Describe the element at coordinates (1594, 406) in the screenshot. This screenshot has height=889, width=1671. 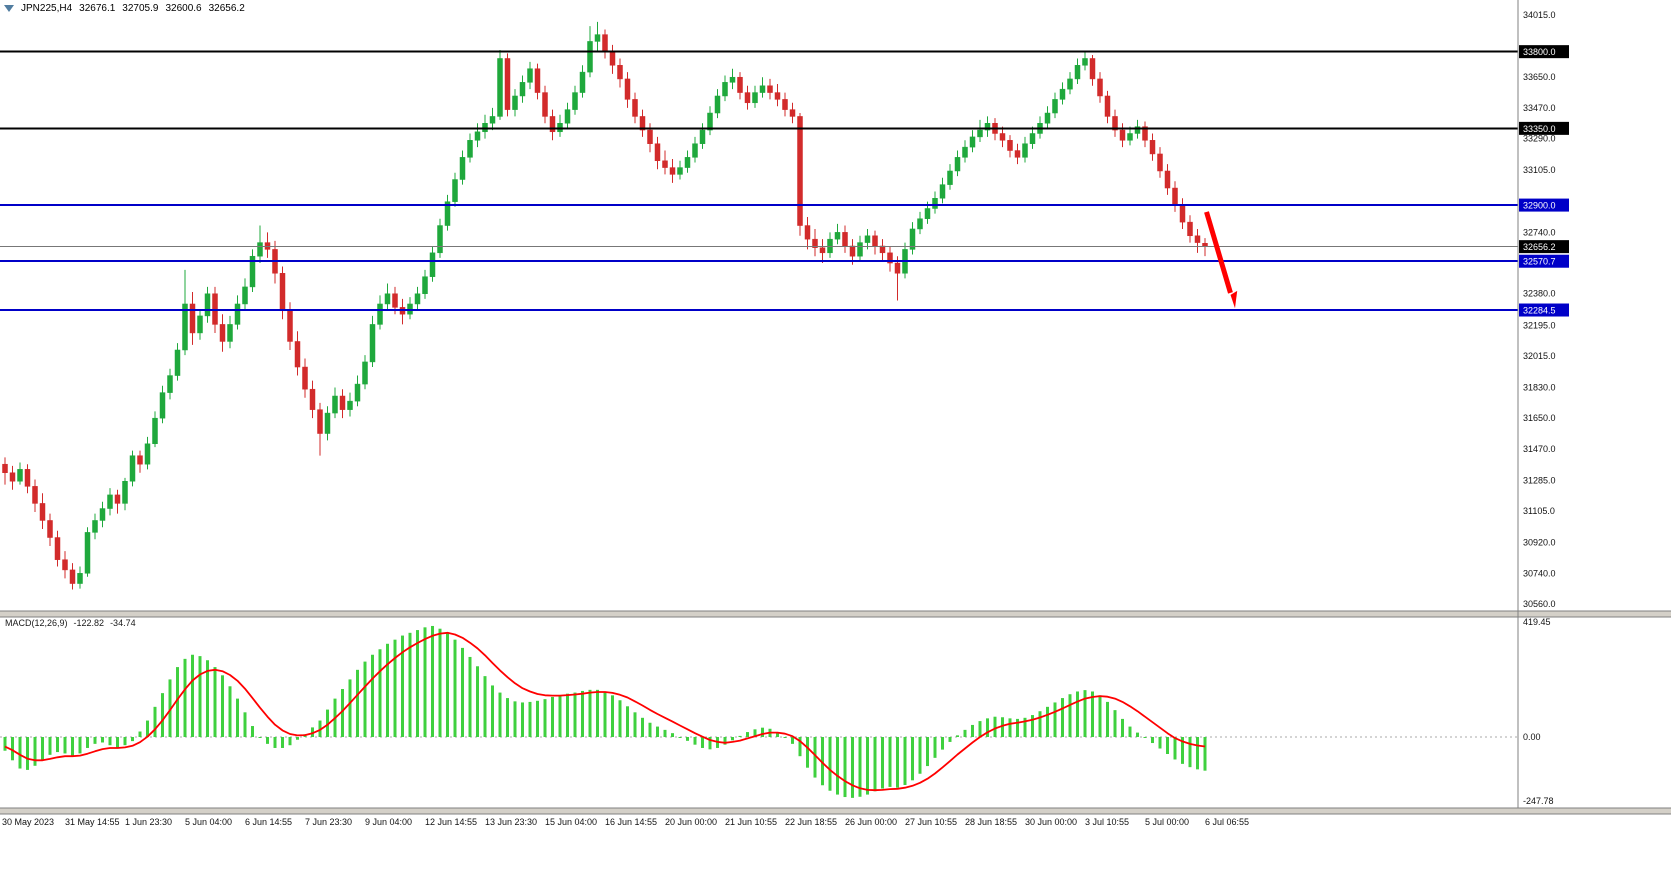
I see `price-scale-area` at that location.